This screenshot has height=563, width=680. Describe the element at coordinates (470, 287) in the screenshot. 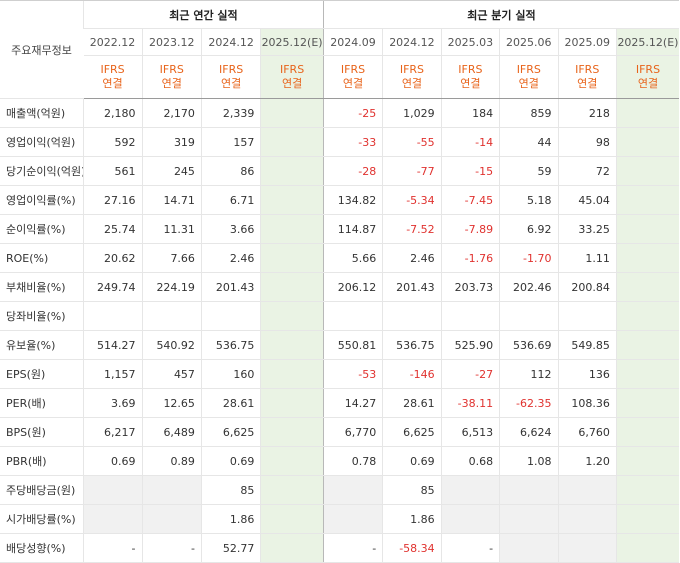

I see `table-cell: 203.73` at that location.